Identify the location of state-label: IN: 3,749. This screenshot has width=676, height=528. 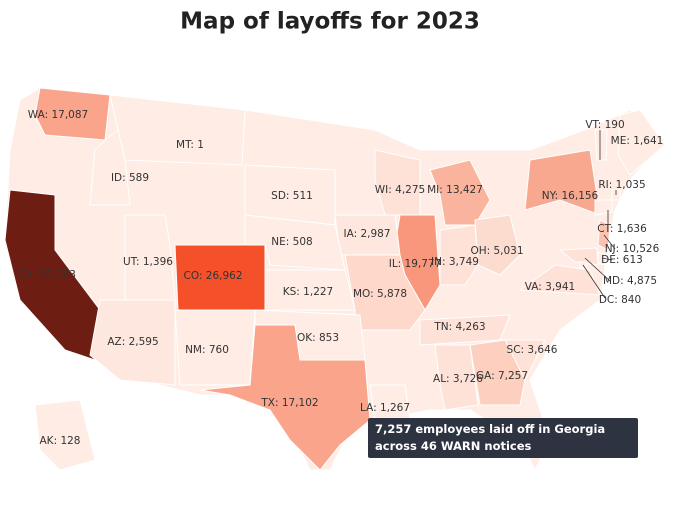
(455, 262).